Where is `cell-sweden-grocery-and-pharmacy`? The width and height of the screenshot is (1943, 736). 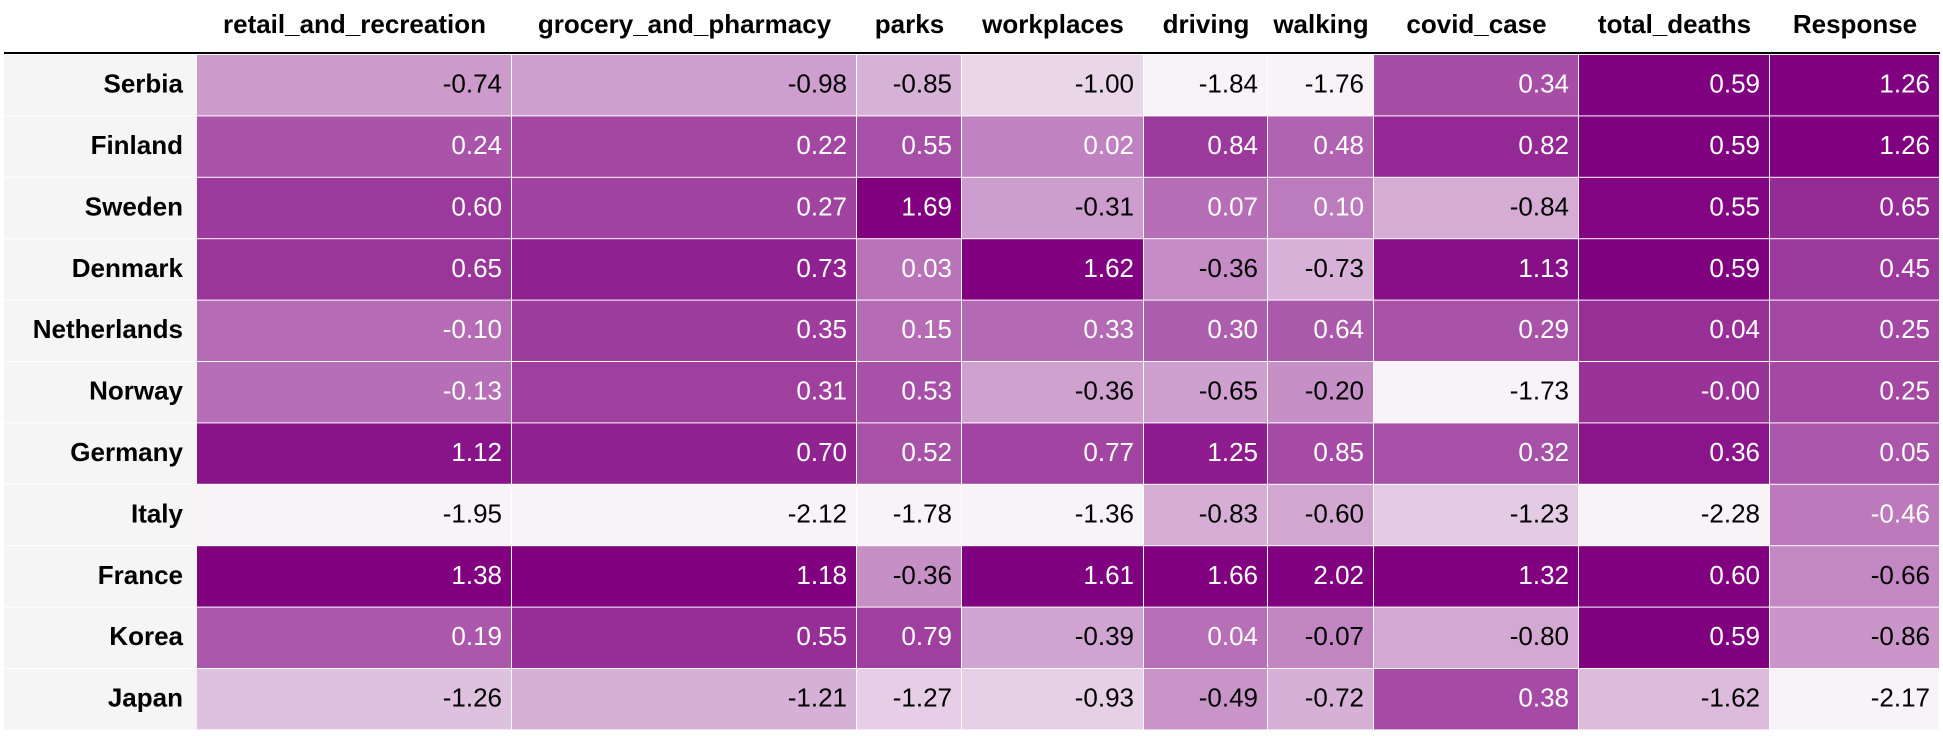 cell-sweden-grocery-and-pharmacy is located at coordinates (684, 208).